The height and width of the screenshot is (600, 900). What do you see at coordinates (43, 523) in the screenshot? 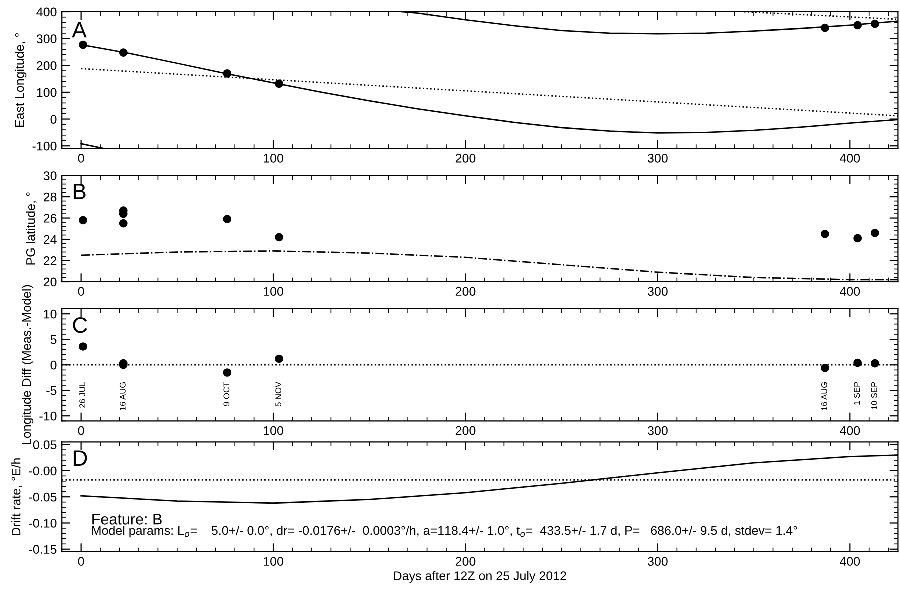
I see `y-tick-label: -0.10` at bounding box center [43, 523].